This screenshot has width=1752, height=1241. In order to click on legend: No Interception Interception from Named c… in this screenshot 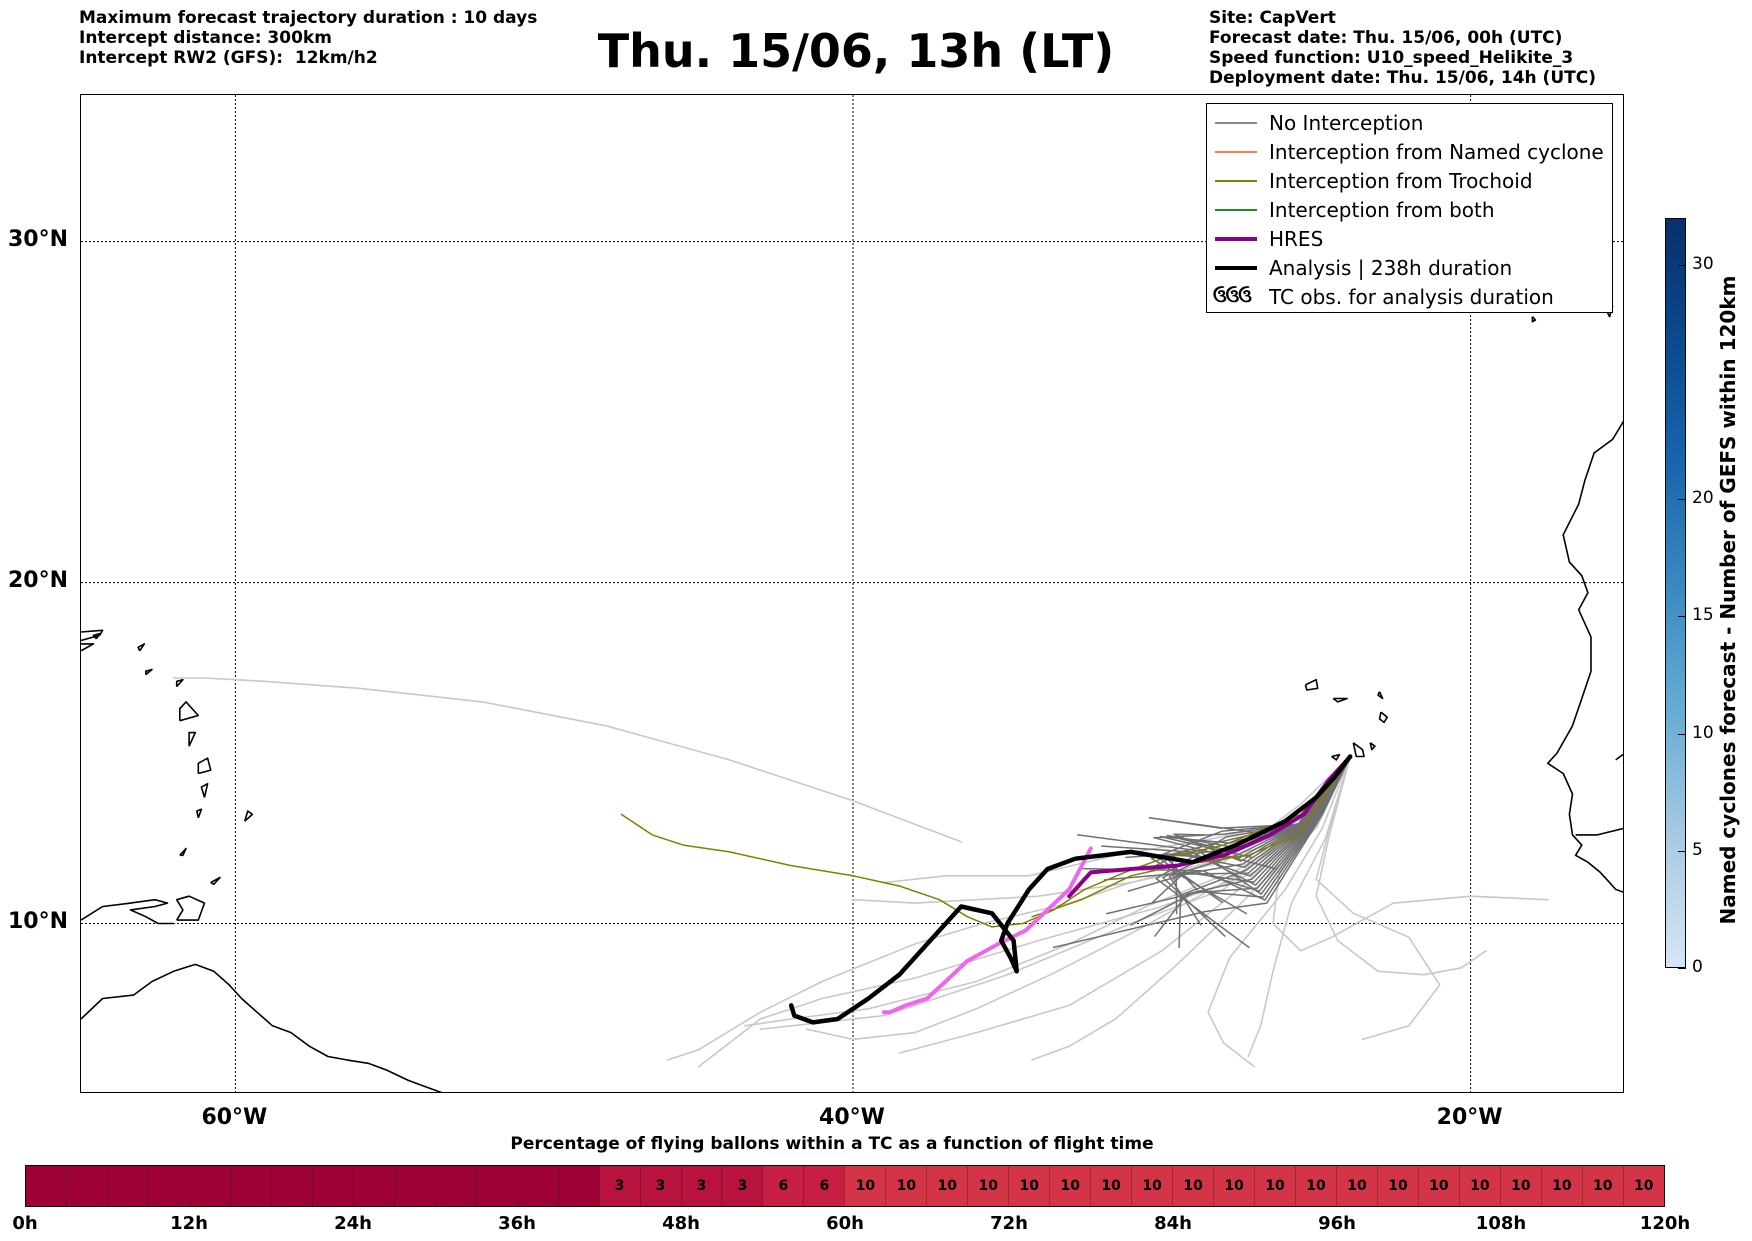, I will do `click(1409, 208)`.